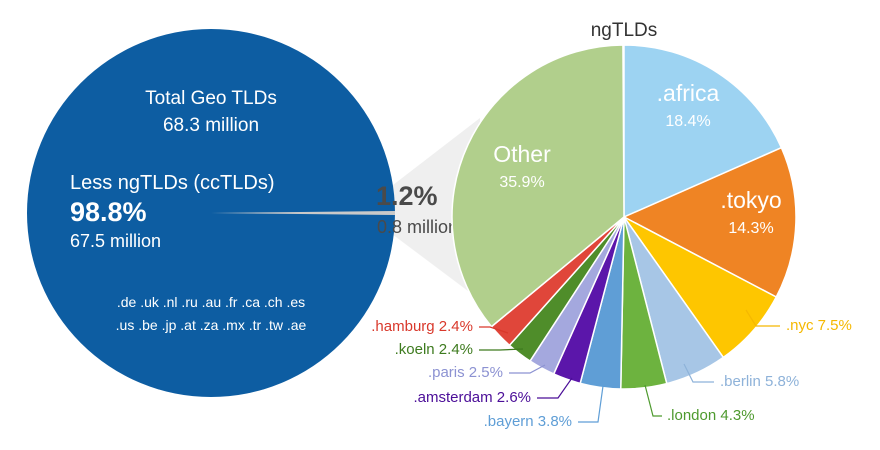  Describe the element at coordinates (709, 222) in the screenshot. I see `slice-tokyo` at that location.